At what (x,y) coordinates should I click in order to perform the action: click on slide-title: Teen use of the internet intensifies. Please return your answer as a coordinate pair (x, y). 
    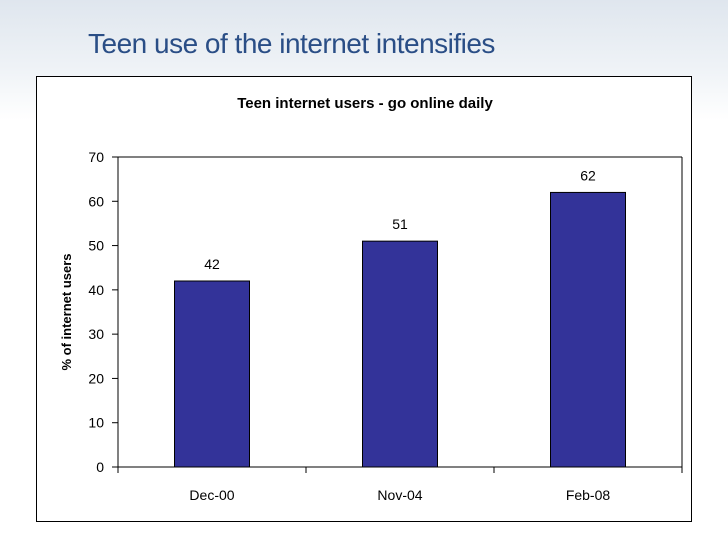
    Looking at the image, I should click on (291, 43).